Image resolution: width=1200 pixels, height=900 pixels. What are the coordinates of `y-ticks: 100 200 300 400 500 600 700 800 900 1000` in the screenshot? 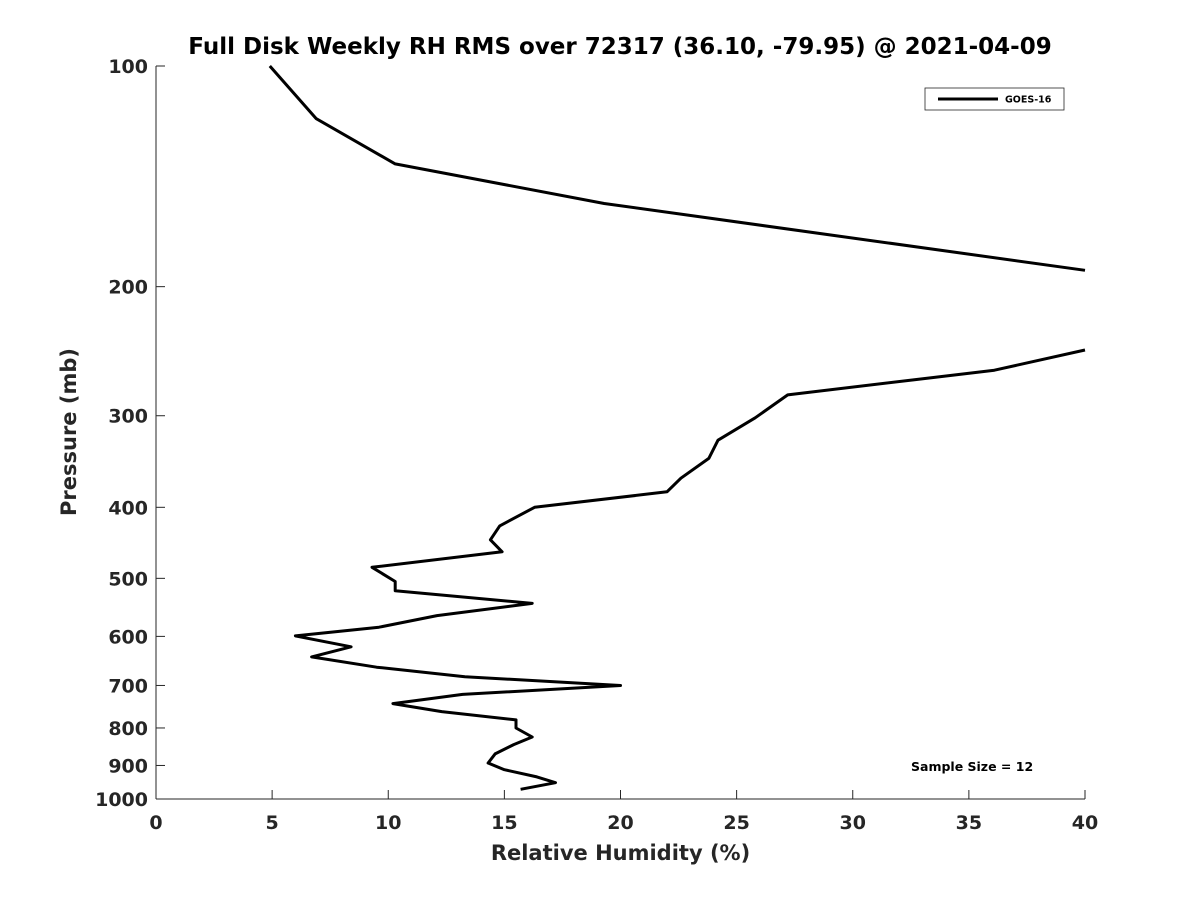 It's located at (130, 433).